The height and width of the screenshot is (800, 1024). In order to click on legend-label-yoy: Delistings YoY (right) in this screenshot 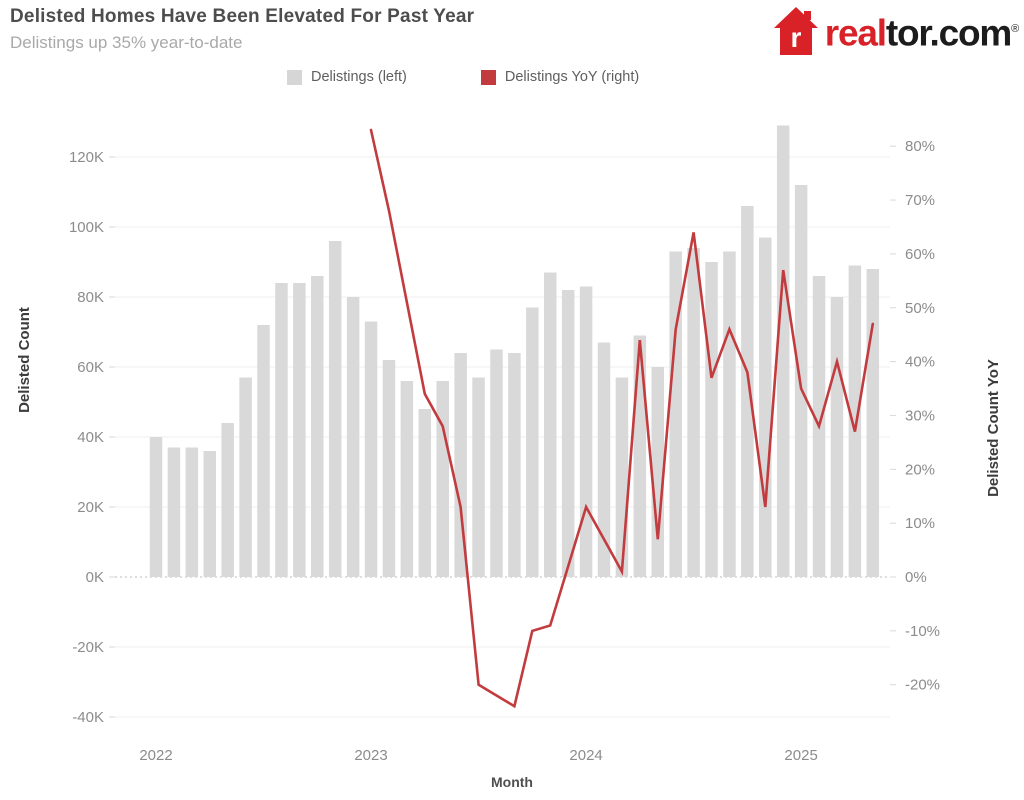, I will do `click(572, 77)`.